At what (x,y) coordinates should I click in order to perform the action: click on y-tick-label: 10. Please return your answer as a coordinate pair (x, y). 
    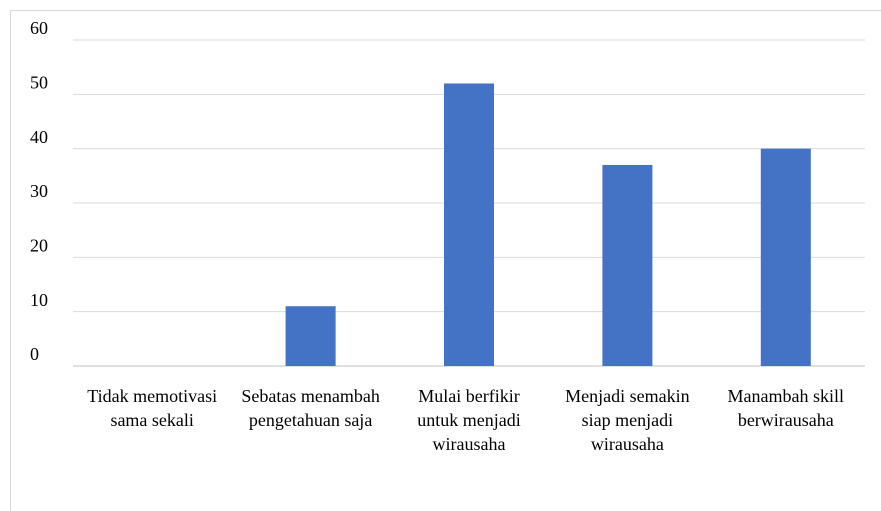
    Looking at the image, I should click on (39, 300).